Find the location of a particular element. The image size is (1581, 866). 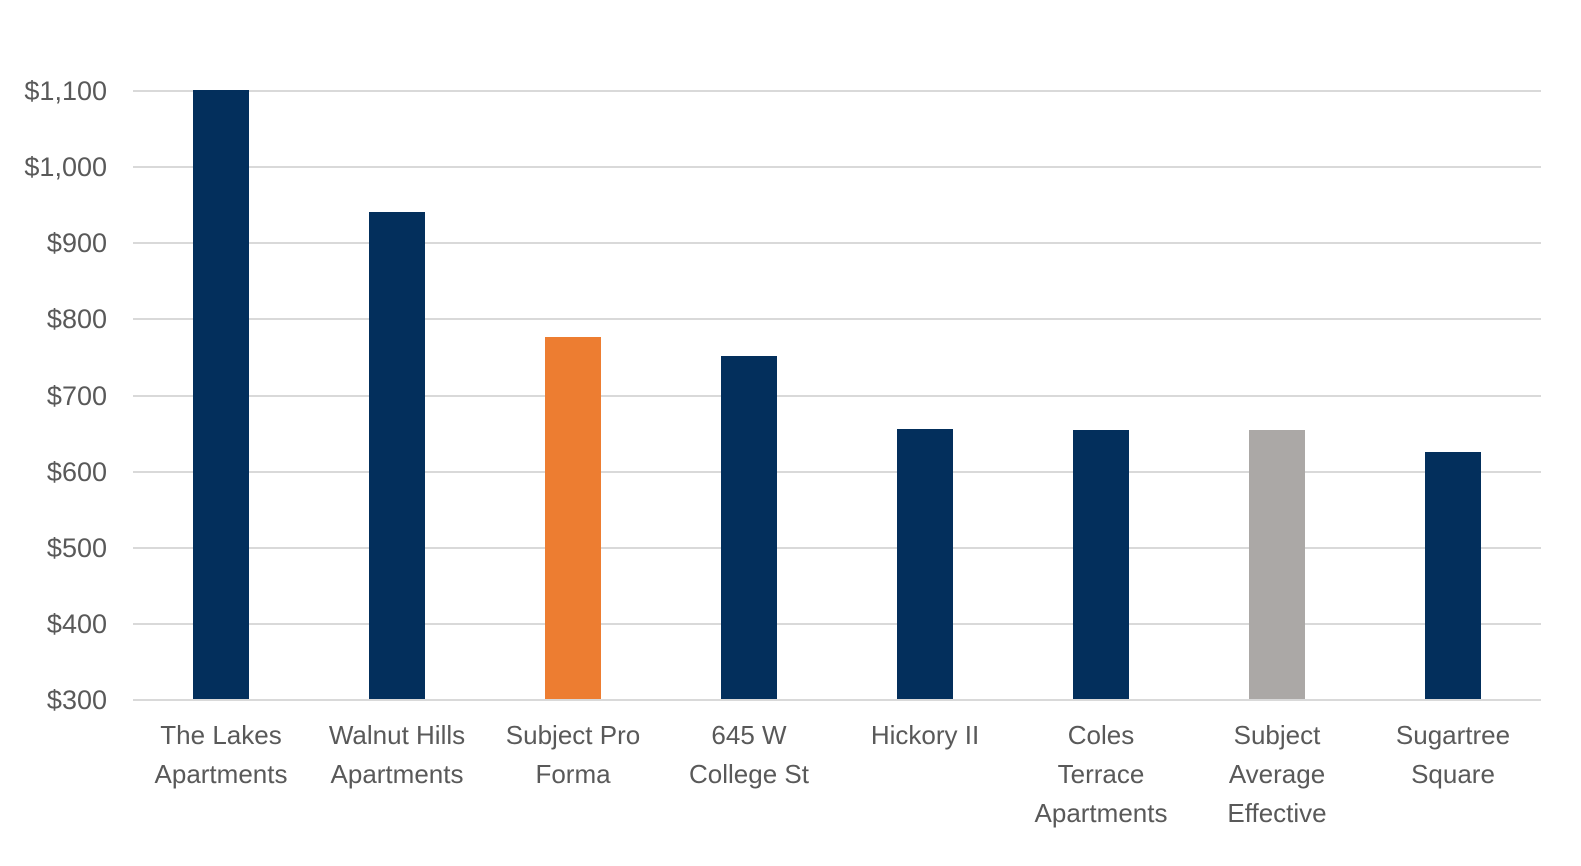

y-tick-label: $1,000 is located at coordinates (65, 167).